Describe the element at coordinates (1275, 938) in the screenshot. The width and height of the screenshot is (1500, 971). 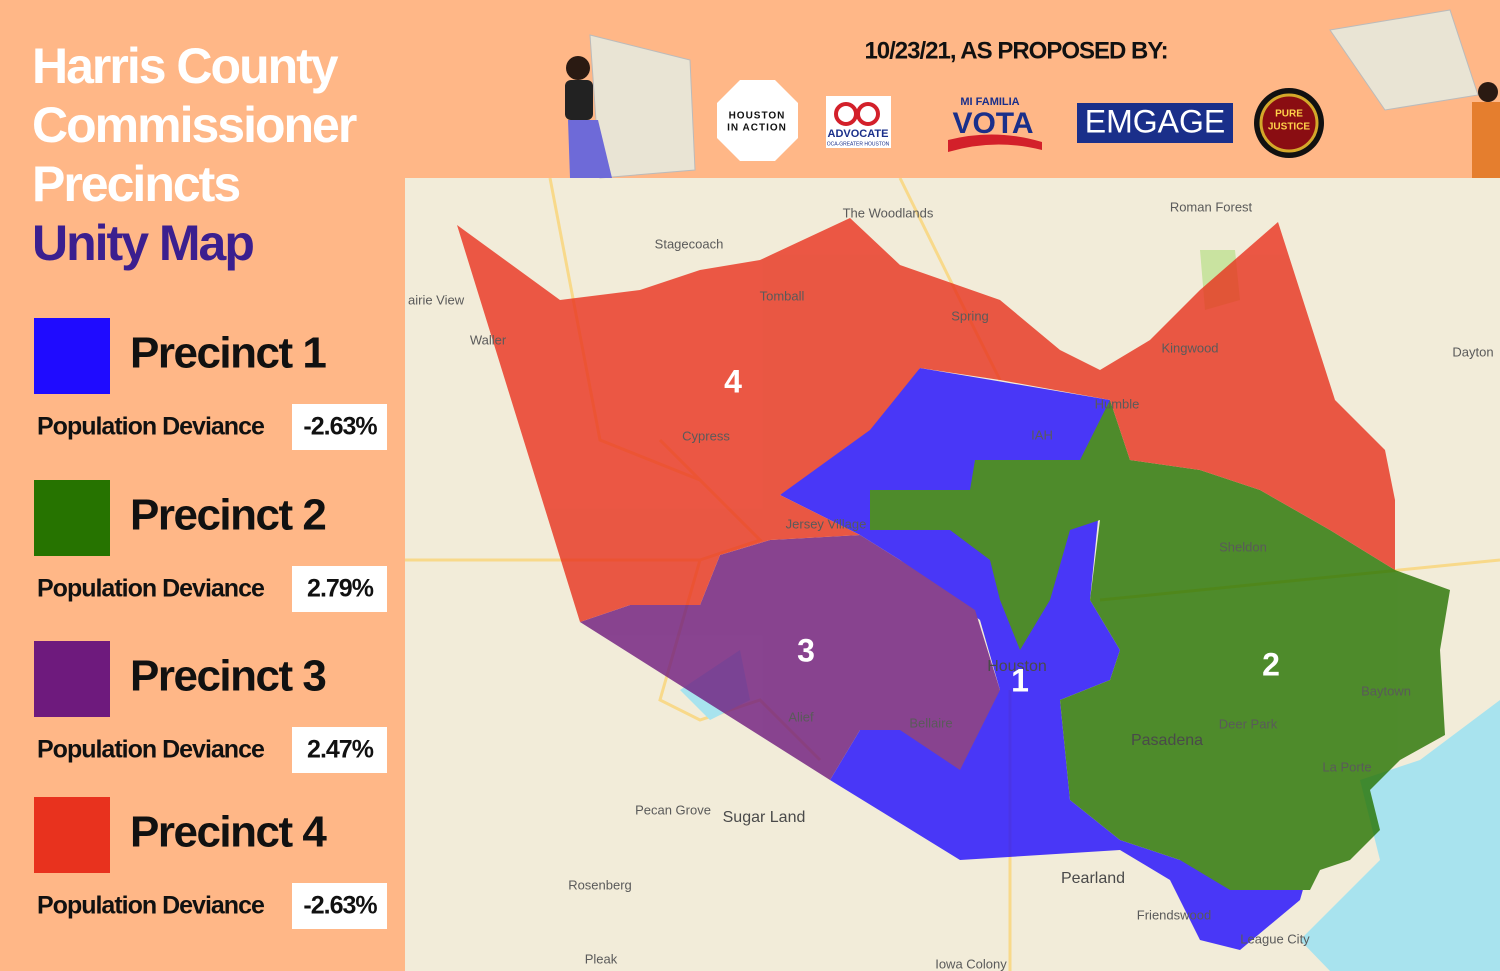
I see `place-label: League City` at that location.